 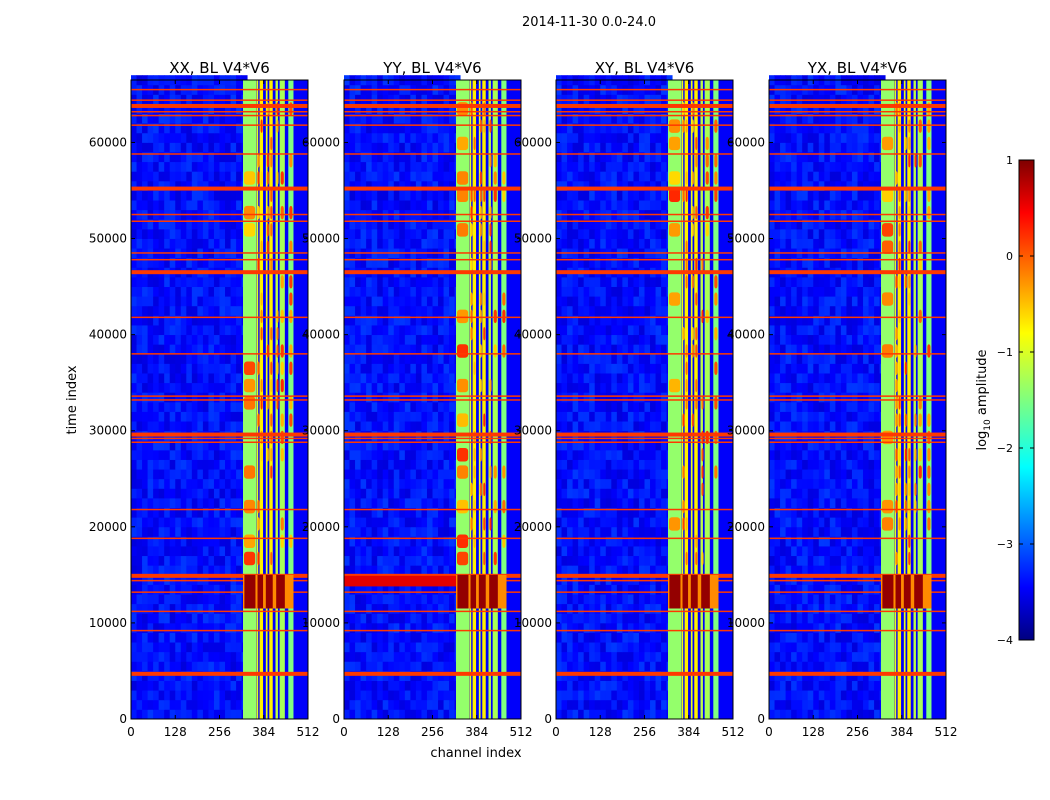 What do you see at coordinates (644, 442) in the screenshot?
I see `flagged-row` at bounding box center [644, 442].